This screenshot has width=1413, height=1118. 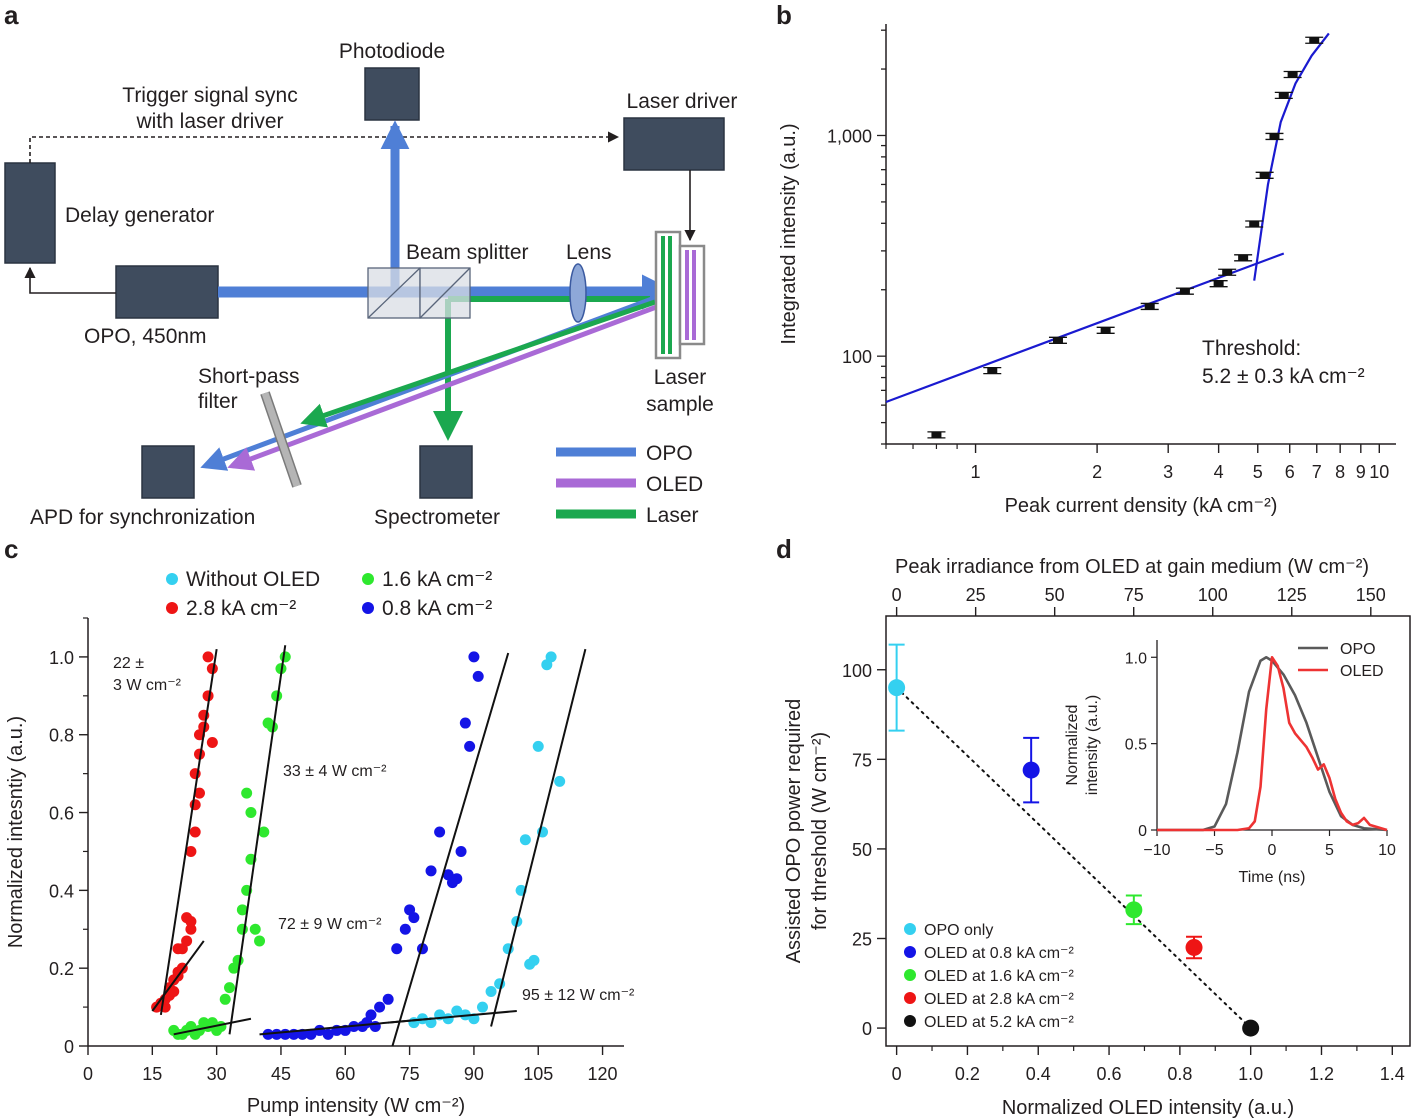 I want to click on d-top-tick-label: 125, so click(x=1292, y=595).